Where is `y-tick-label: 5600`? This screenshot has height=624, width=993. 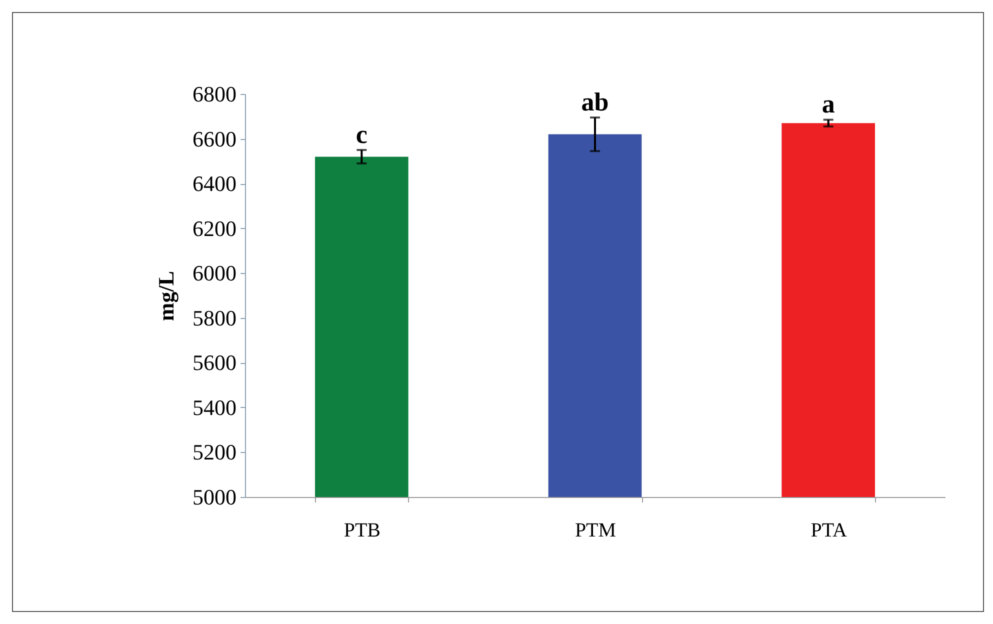 y-tick-label: 5600 is located at coordinates (214, 363).